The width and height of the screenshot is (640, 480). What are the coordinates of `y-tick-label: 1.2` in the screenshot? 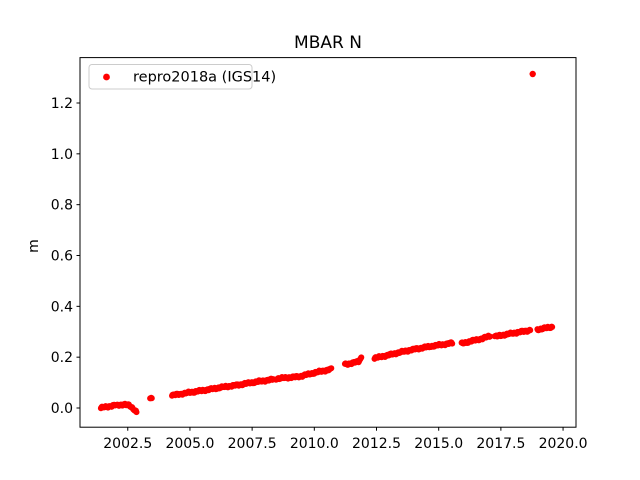 It's located at (62, 104).